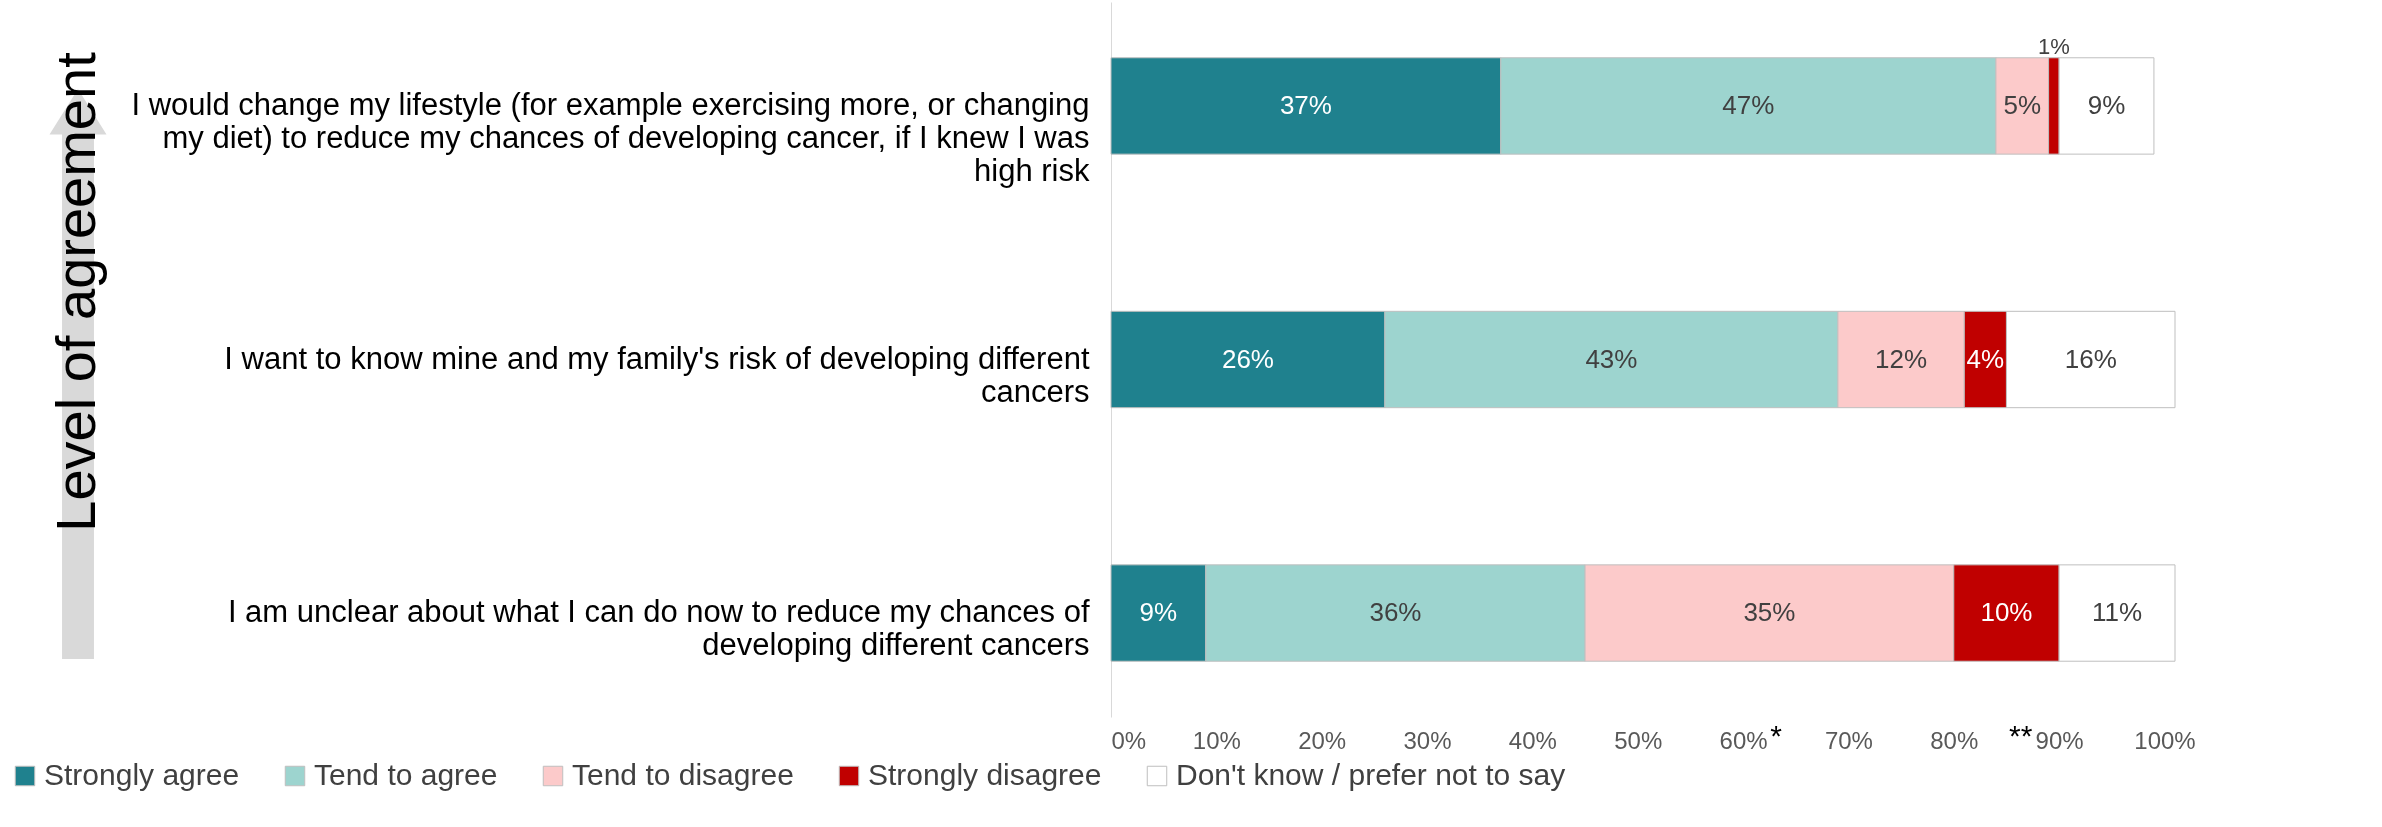 The height and width of the screenshot is (827, 2382). What do you see at coordinates (75, 291) in the screenshot?
I see `y-axis-title: Level of agreement` at bounding box center [75, 291].